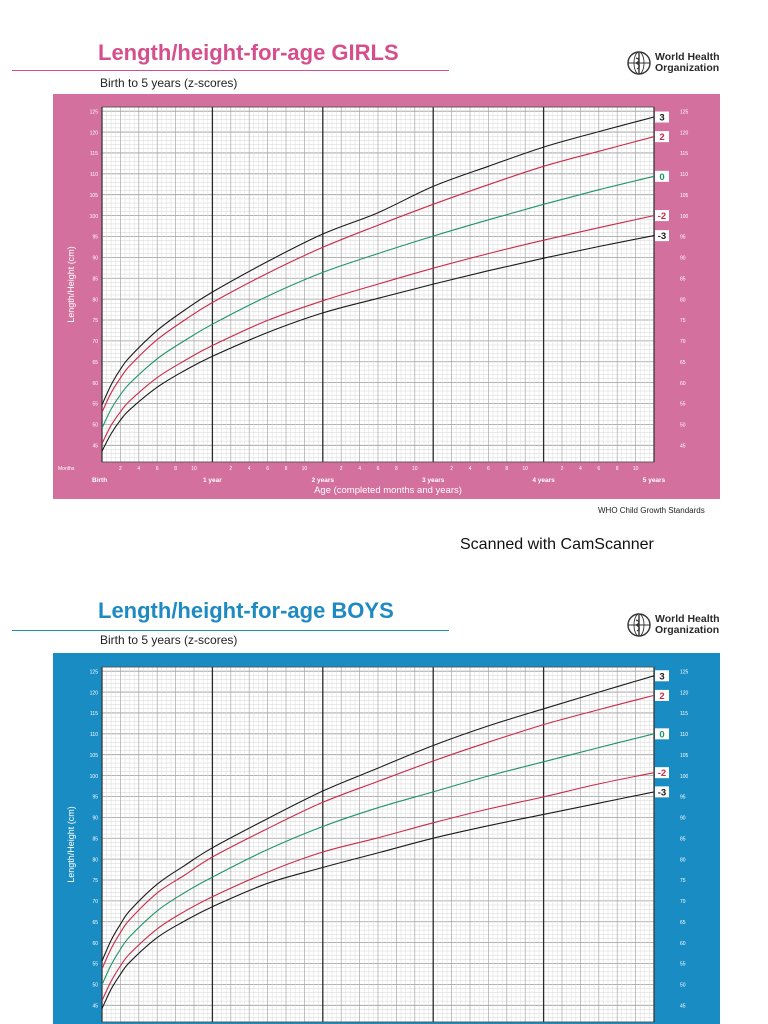  What do you see at coordinates (543, 480) in the screenshot?
I see `x-year-label: 4 years` at bounding box center [543, 480].